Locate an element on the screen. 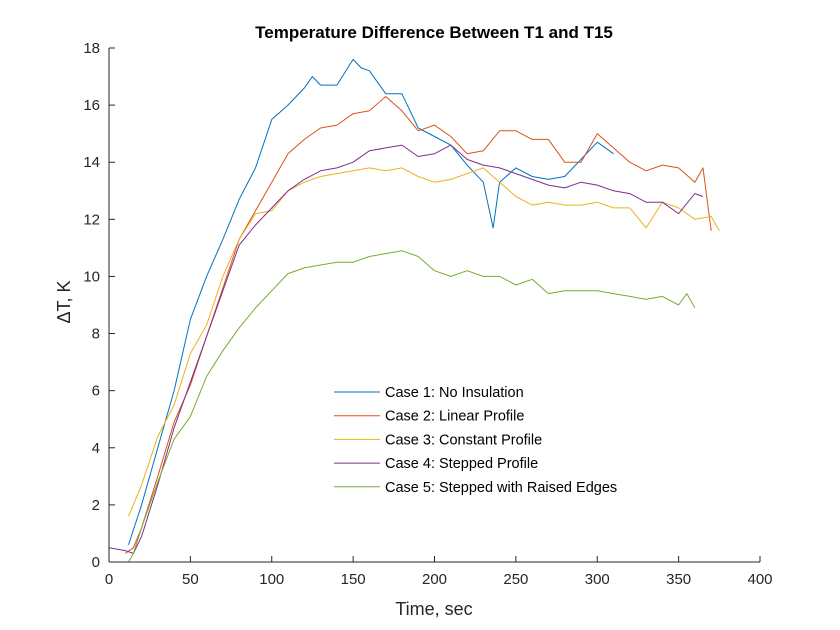  legend-label-2: Case 2: Linear Profile is located at coordinates (454, 417).